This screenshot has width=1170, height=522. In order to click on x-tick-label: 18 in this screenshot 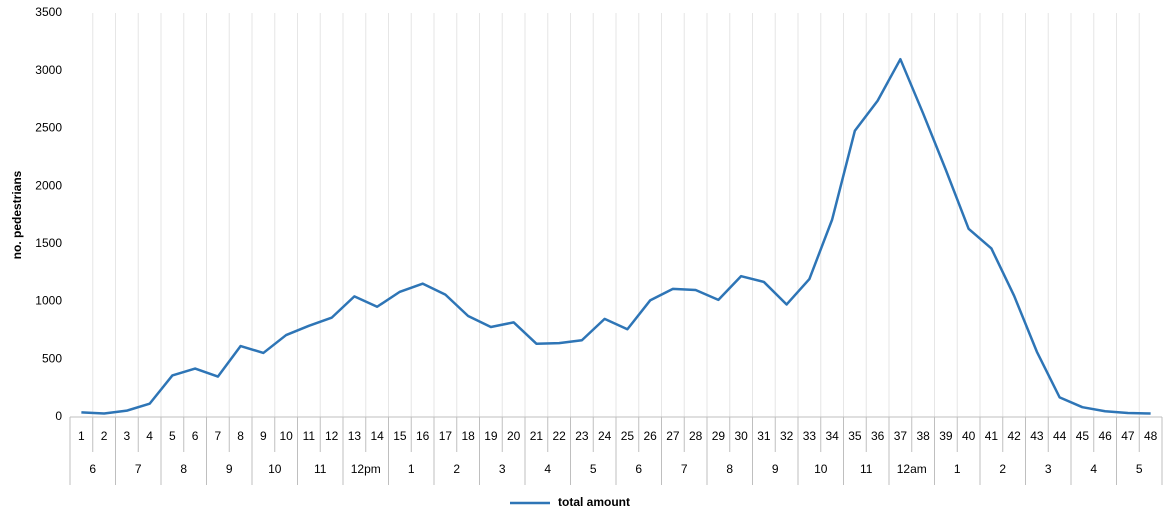, I will do `click(468, 436)`.